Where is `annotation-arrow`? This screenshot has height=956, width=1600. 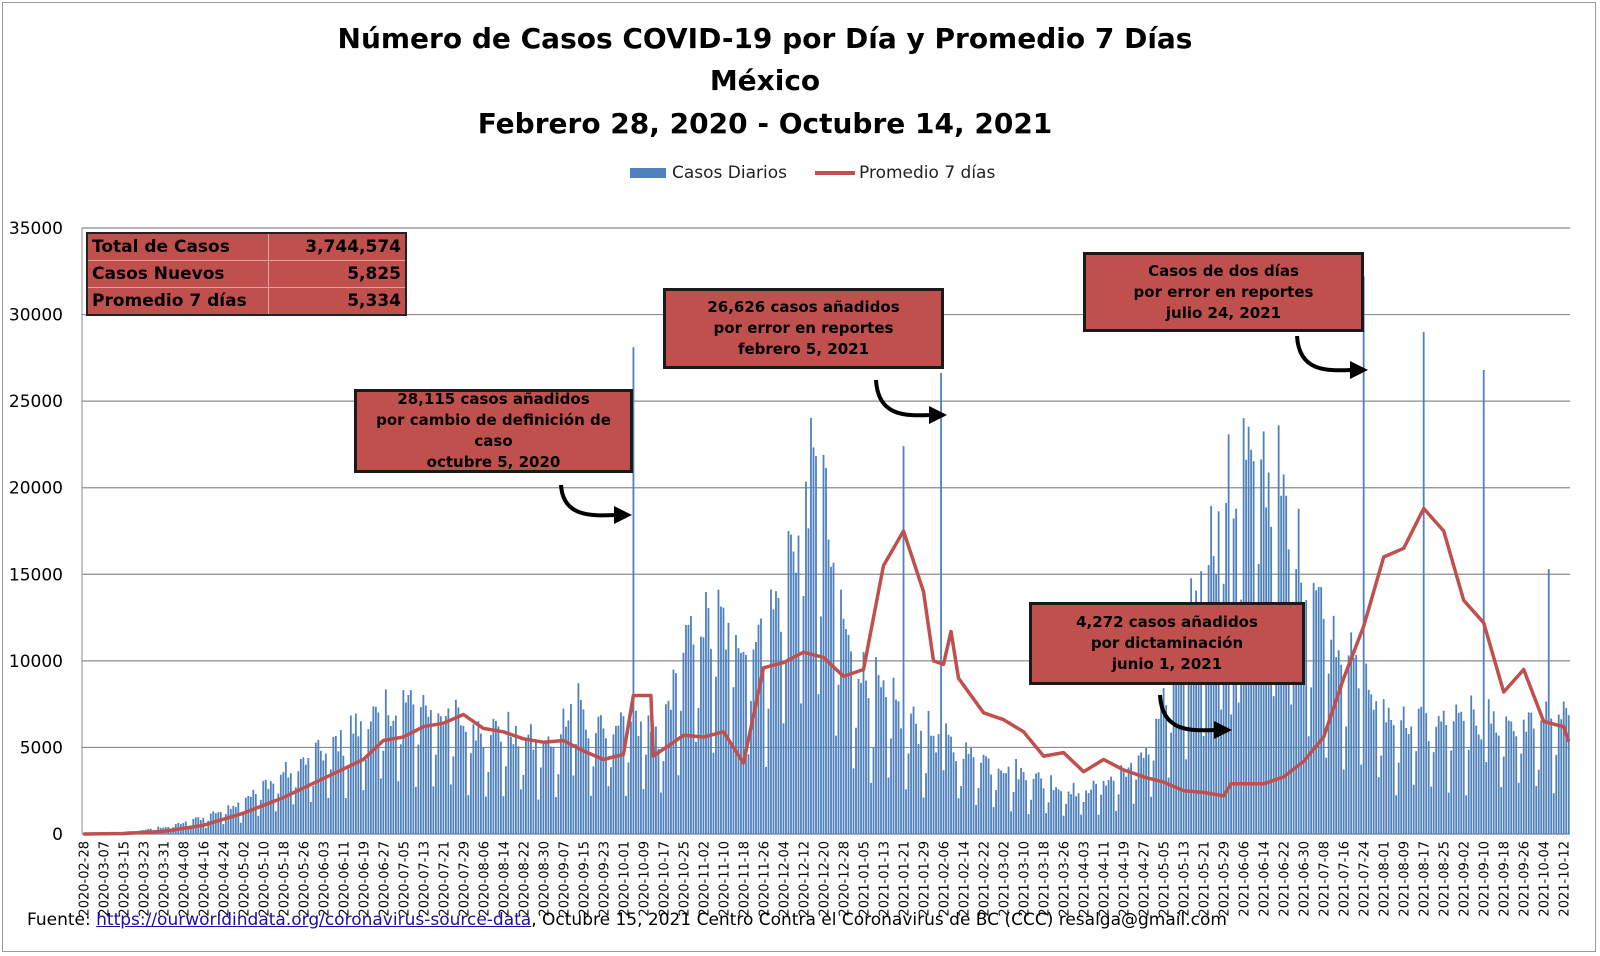
annotation-arrow is located at coordinates (588, 501).